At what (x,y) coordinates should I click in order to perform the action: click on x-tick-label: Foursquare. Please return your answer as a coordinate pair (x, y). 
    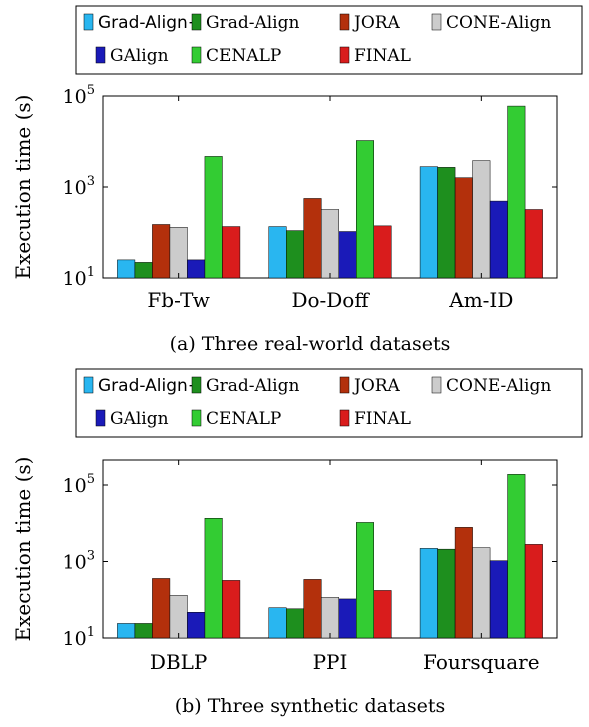
    Looking at the image, I should click on (481, 662).